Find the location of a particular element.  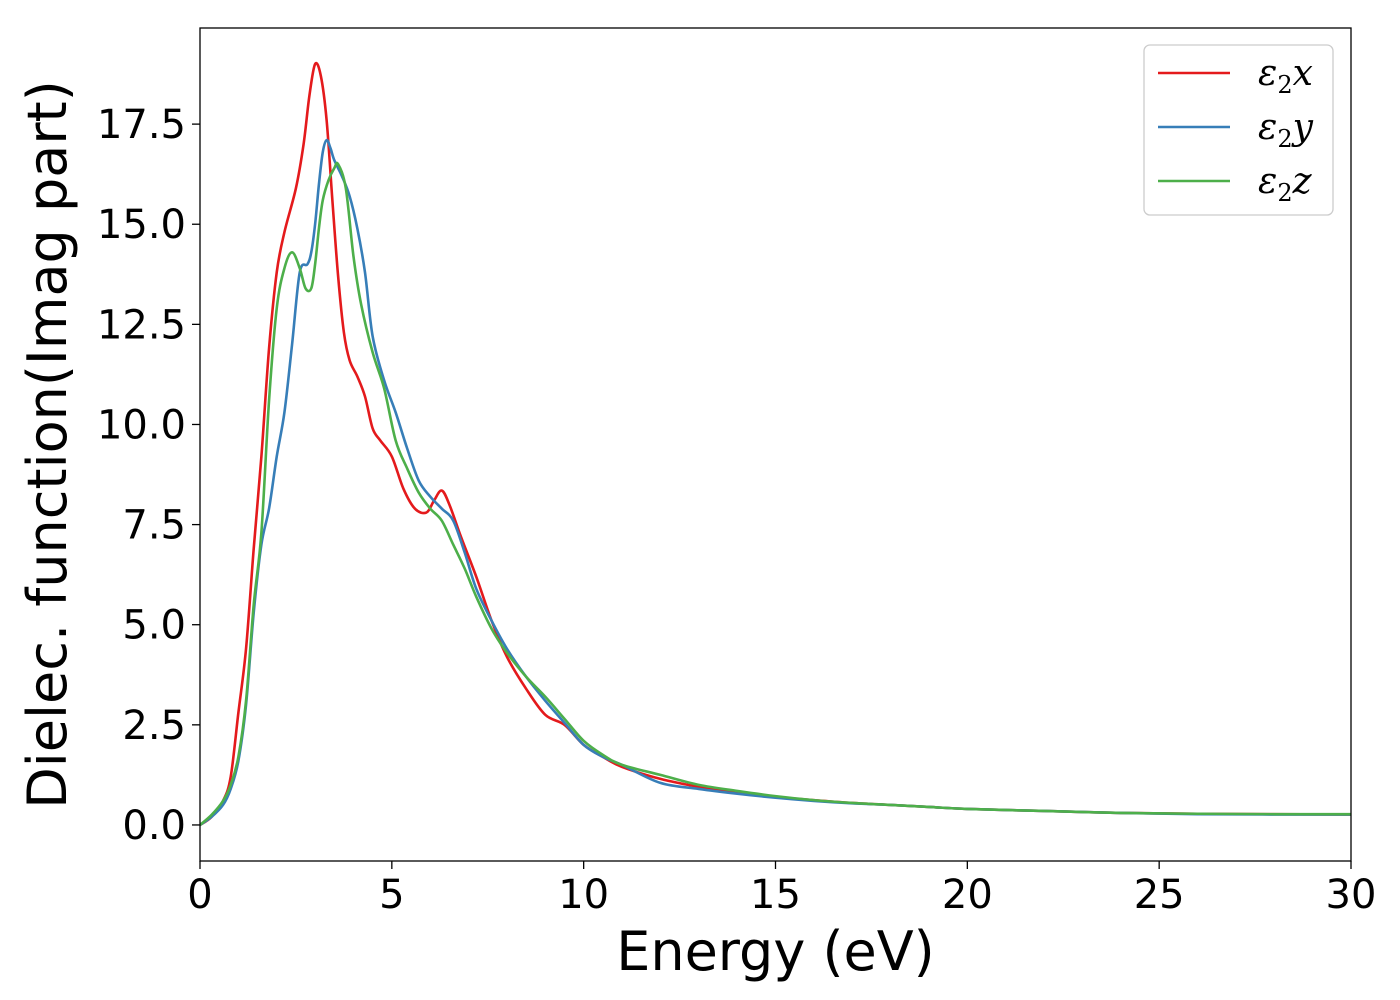

legend-item-z: ε2z is located at coordinates (1235, 184).